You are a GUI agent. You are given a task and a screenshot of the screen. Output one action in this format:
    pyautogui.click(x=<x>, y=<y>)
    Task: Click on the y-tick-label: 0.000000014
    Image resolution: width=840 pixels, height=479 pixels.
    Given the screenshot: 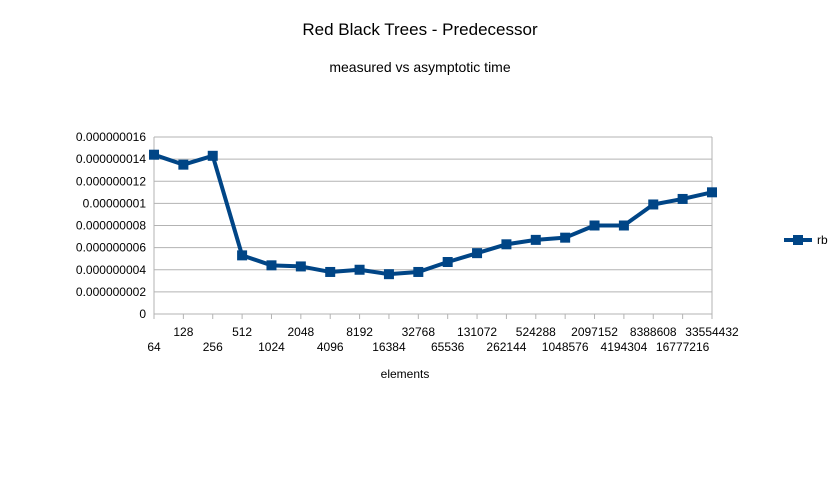 What is the action you would take?
    pyautogui.click(x=111, y=159)
    